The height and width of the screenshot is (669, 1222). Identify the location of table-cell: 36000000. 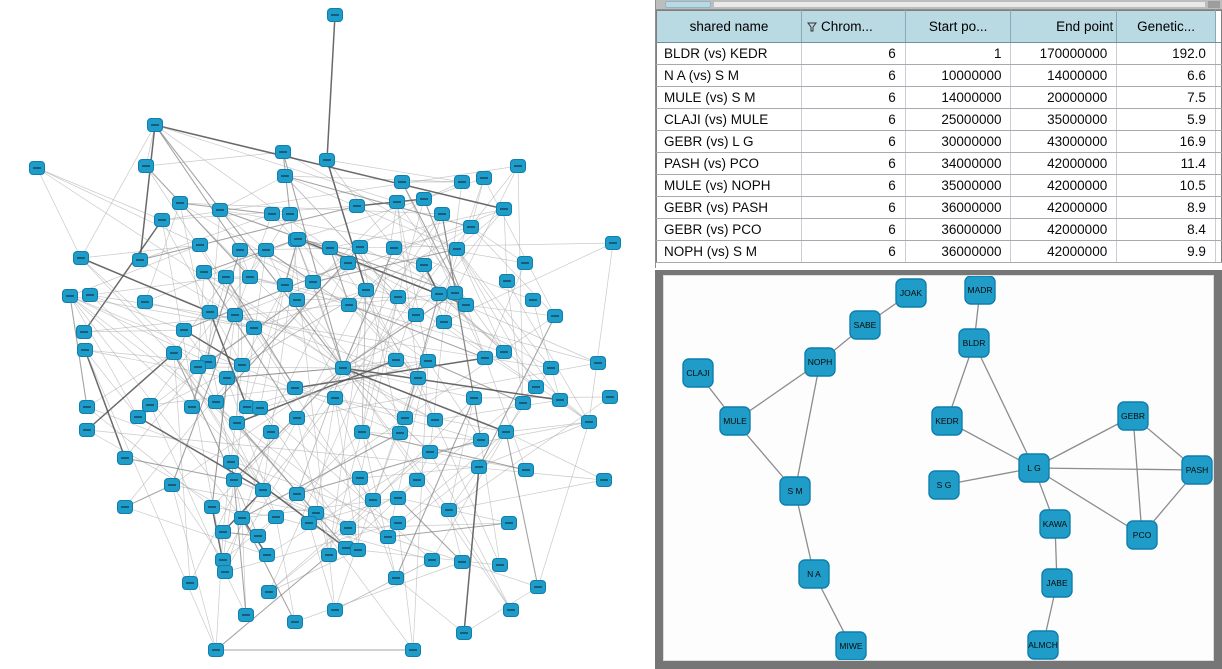
(958, 229).